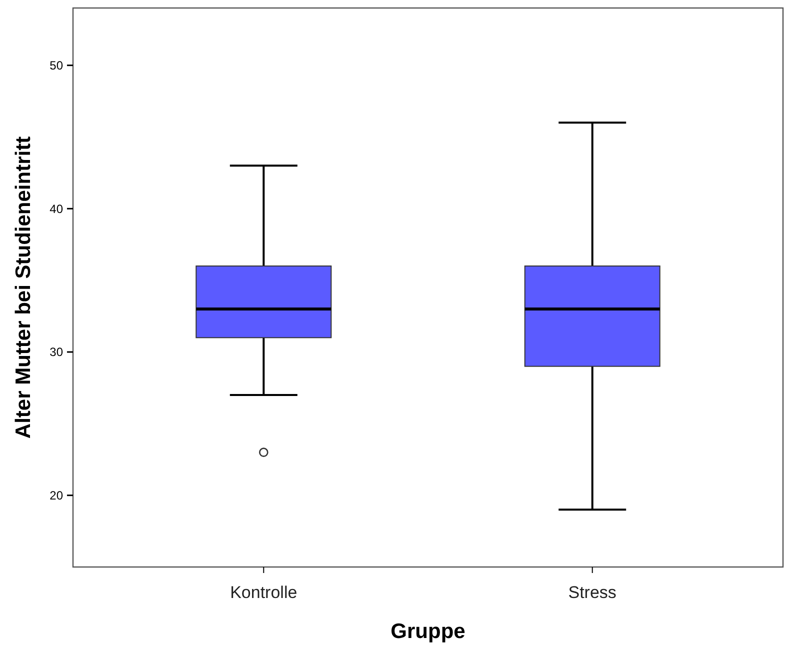  Describe the element at coordinates (592, 592) in the screenshot. I see `x-tick-label: Stress` at that location.